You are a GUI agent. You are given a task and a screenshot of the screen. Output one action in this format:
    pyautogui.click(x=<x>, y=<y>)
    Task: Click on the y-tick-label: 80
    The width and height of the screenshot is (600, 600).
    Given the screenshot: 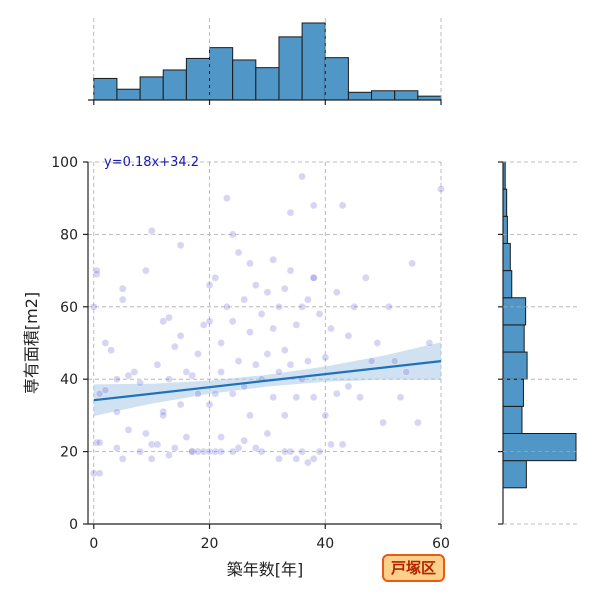 What is the action you would take?
    pyautogui.click(x=69, y=235)
    